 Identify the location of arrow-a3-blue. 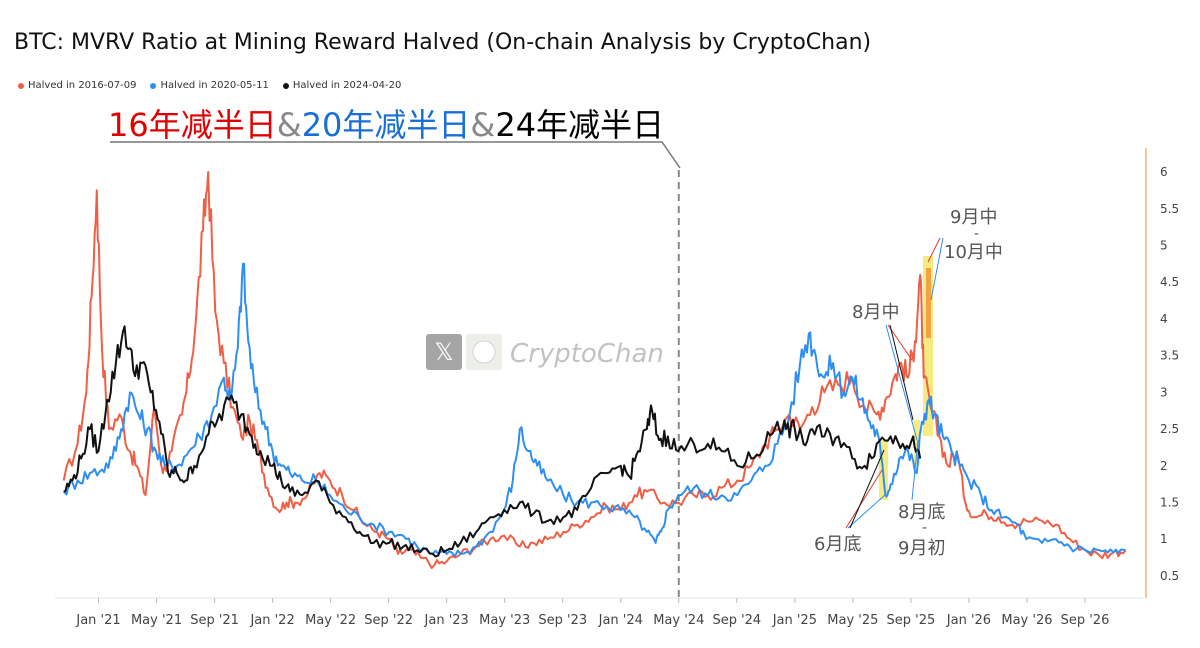
(901, 382).